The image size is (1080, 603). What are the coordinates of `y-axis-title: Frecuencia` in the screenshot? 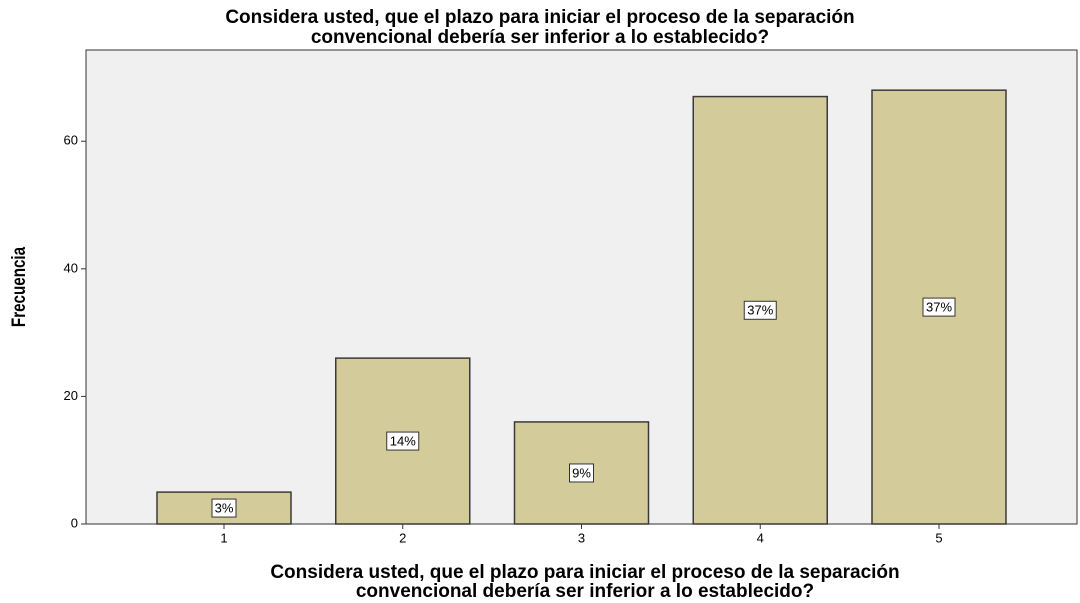 It's located at (18, 287).